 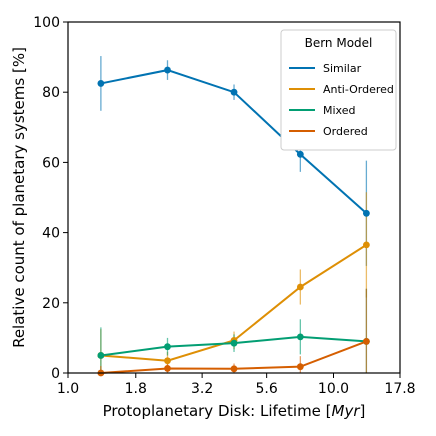 What do you see at coordinates (333, 389) in the screenshot?
I see `x-tick-label: 10.0` at bounding box center [333, 389].